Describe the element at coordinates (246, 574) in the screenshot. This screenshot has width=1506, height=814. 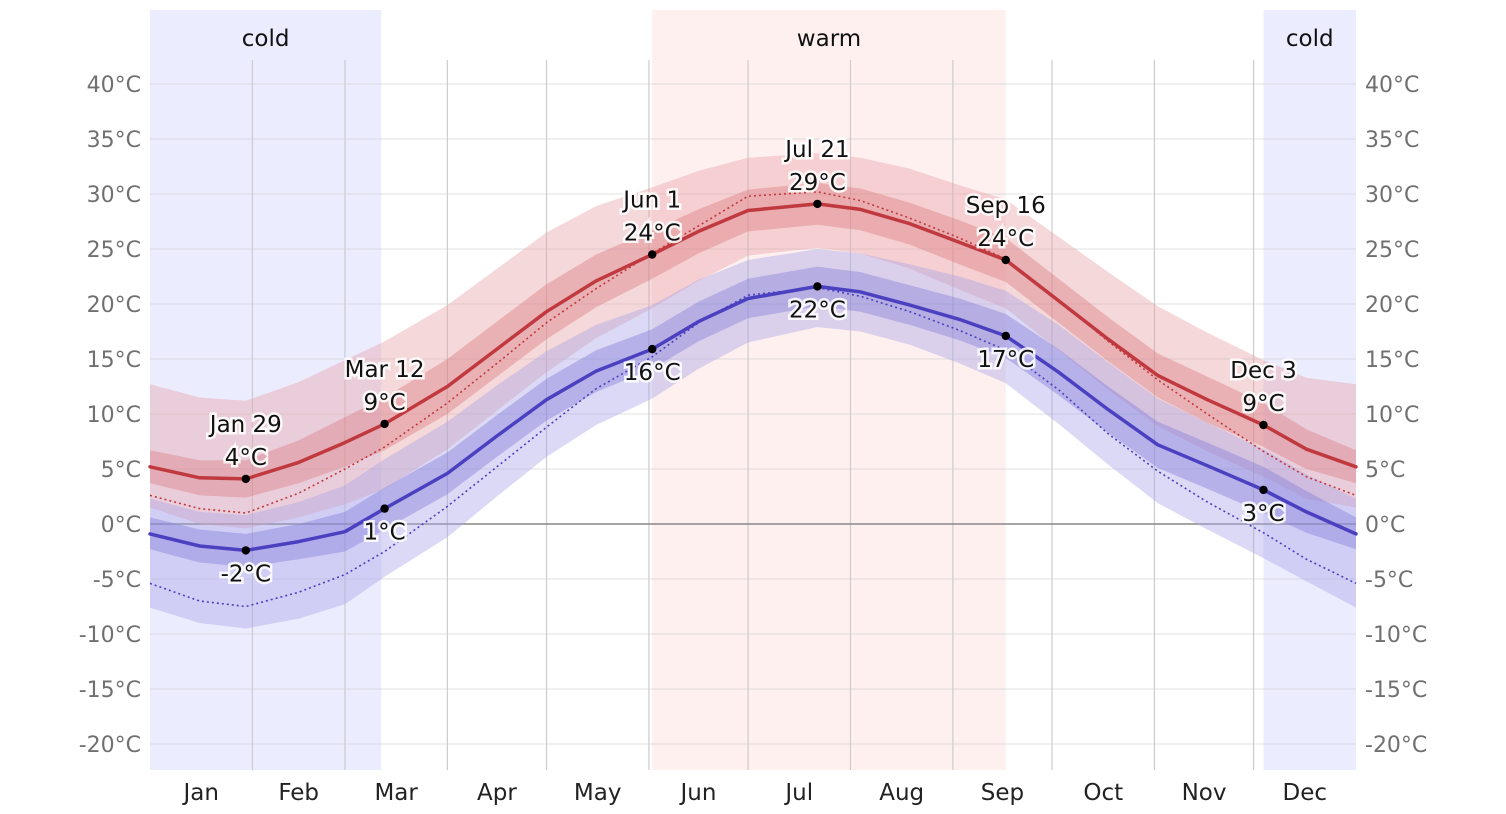
I see `annotation-value: -2°C` at that location.